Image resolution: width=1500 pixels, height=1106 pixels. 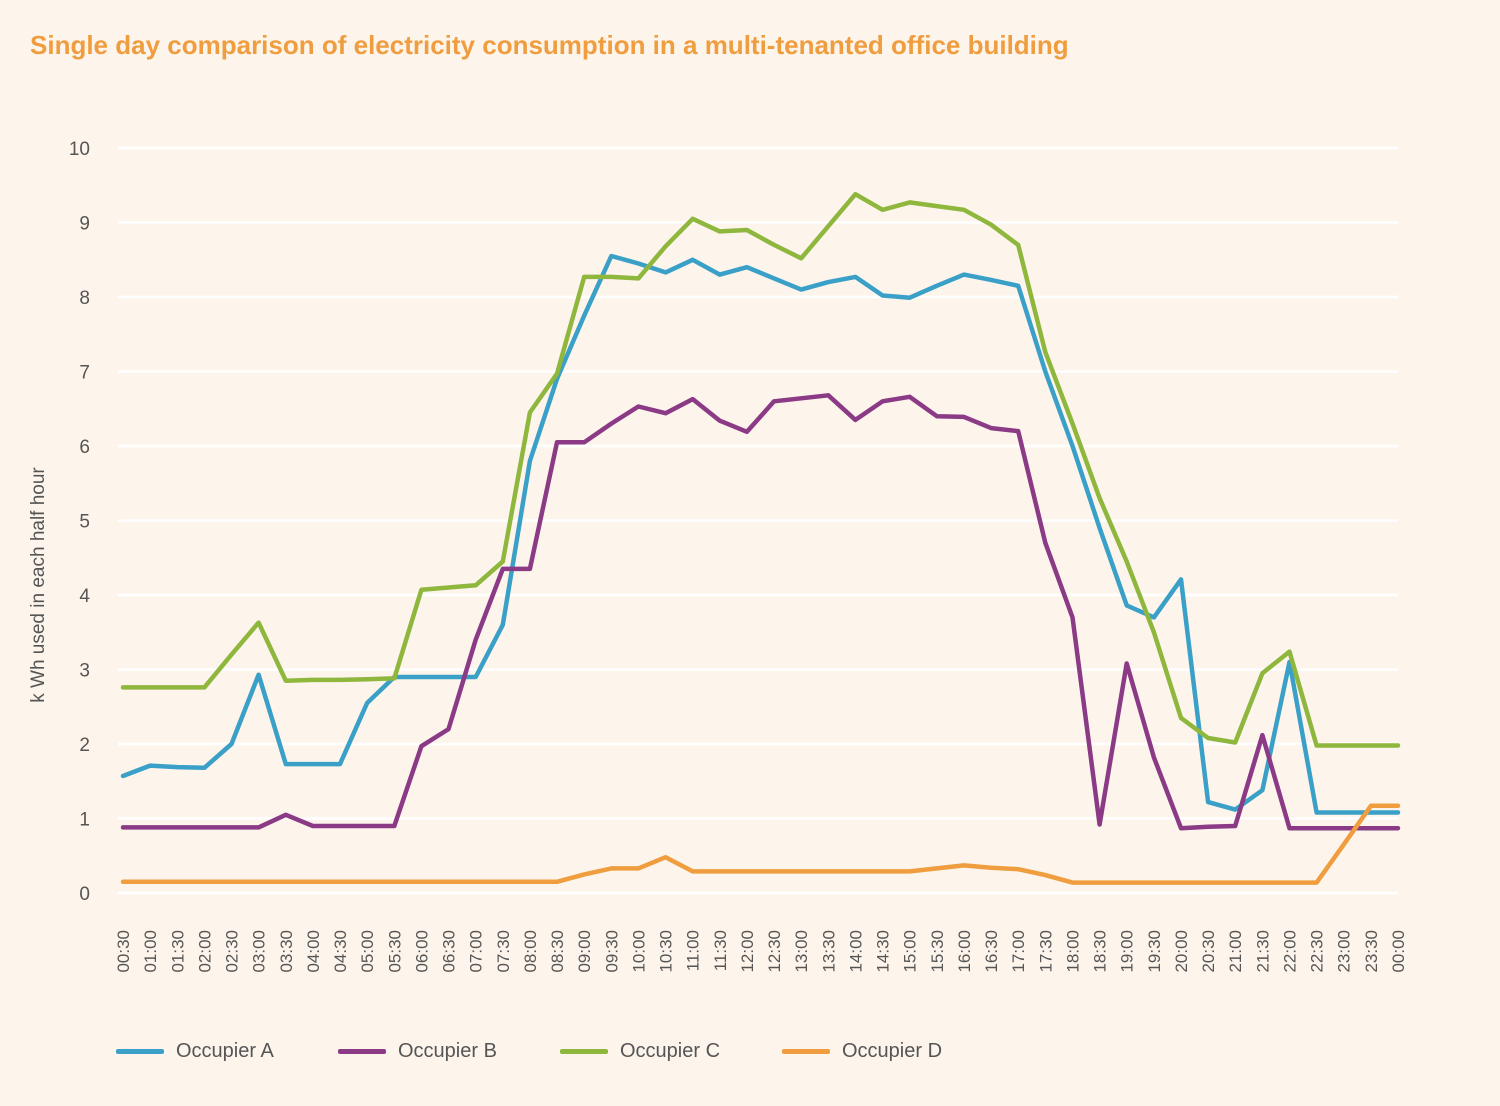 What do you see at coordinates (84, 447) in the screenshot?
I see `y-tick-label: 6` at bounding box center [84, 447].